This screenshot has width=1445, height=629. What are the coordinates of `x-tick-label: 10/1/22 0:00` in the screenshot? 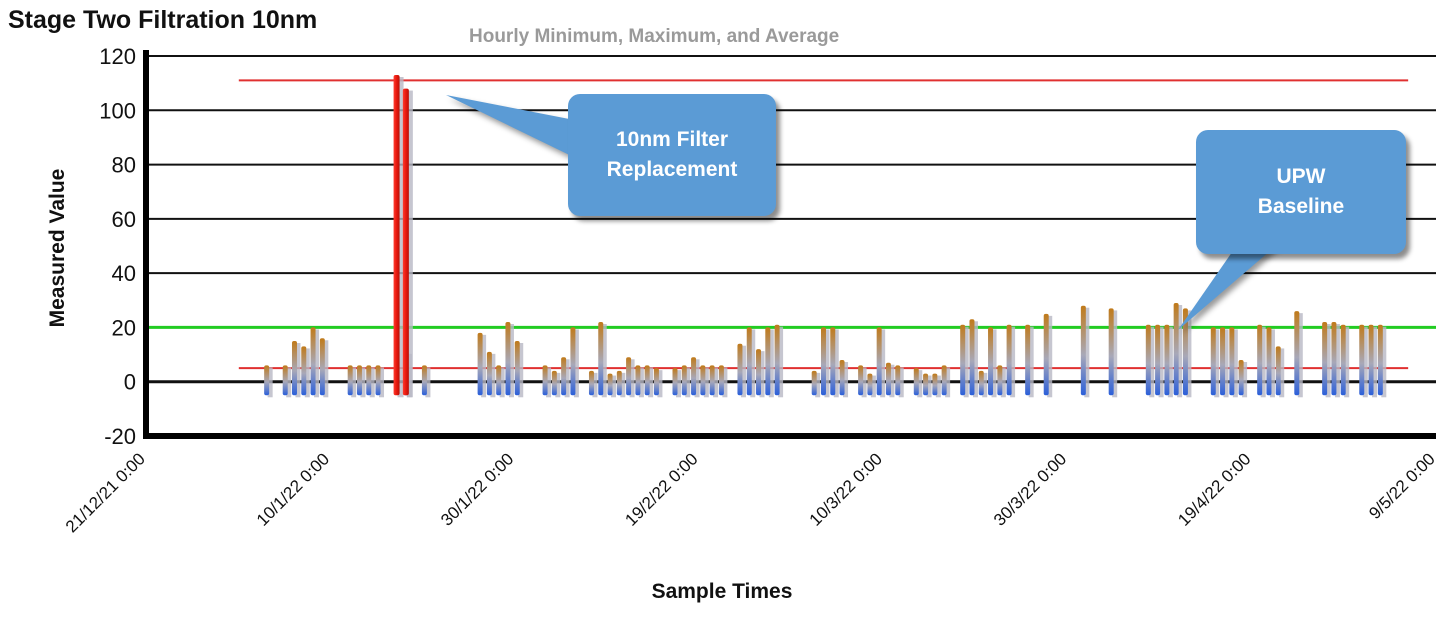 It's located at (293, 489).